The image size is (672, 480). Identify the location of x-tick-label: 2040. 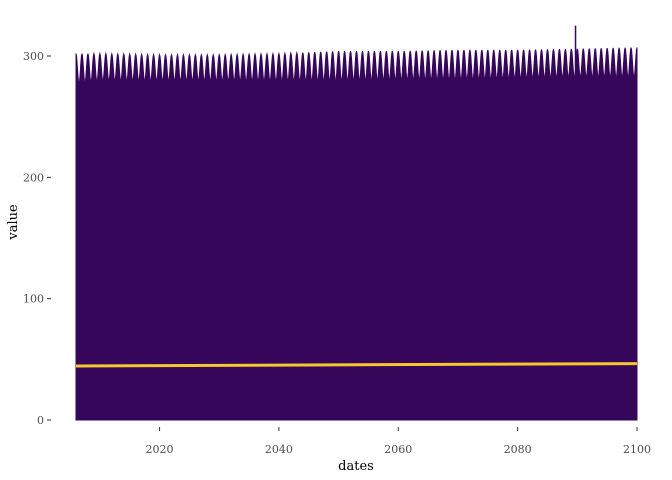
(279, 449).